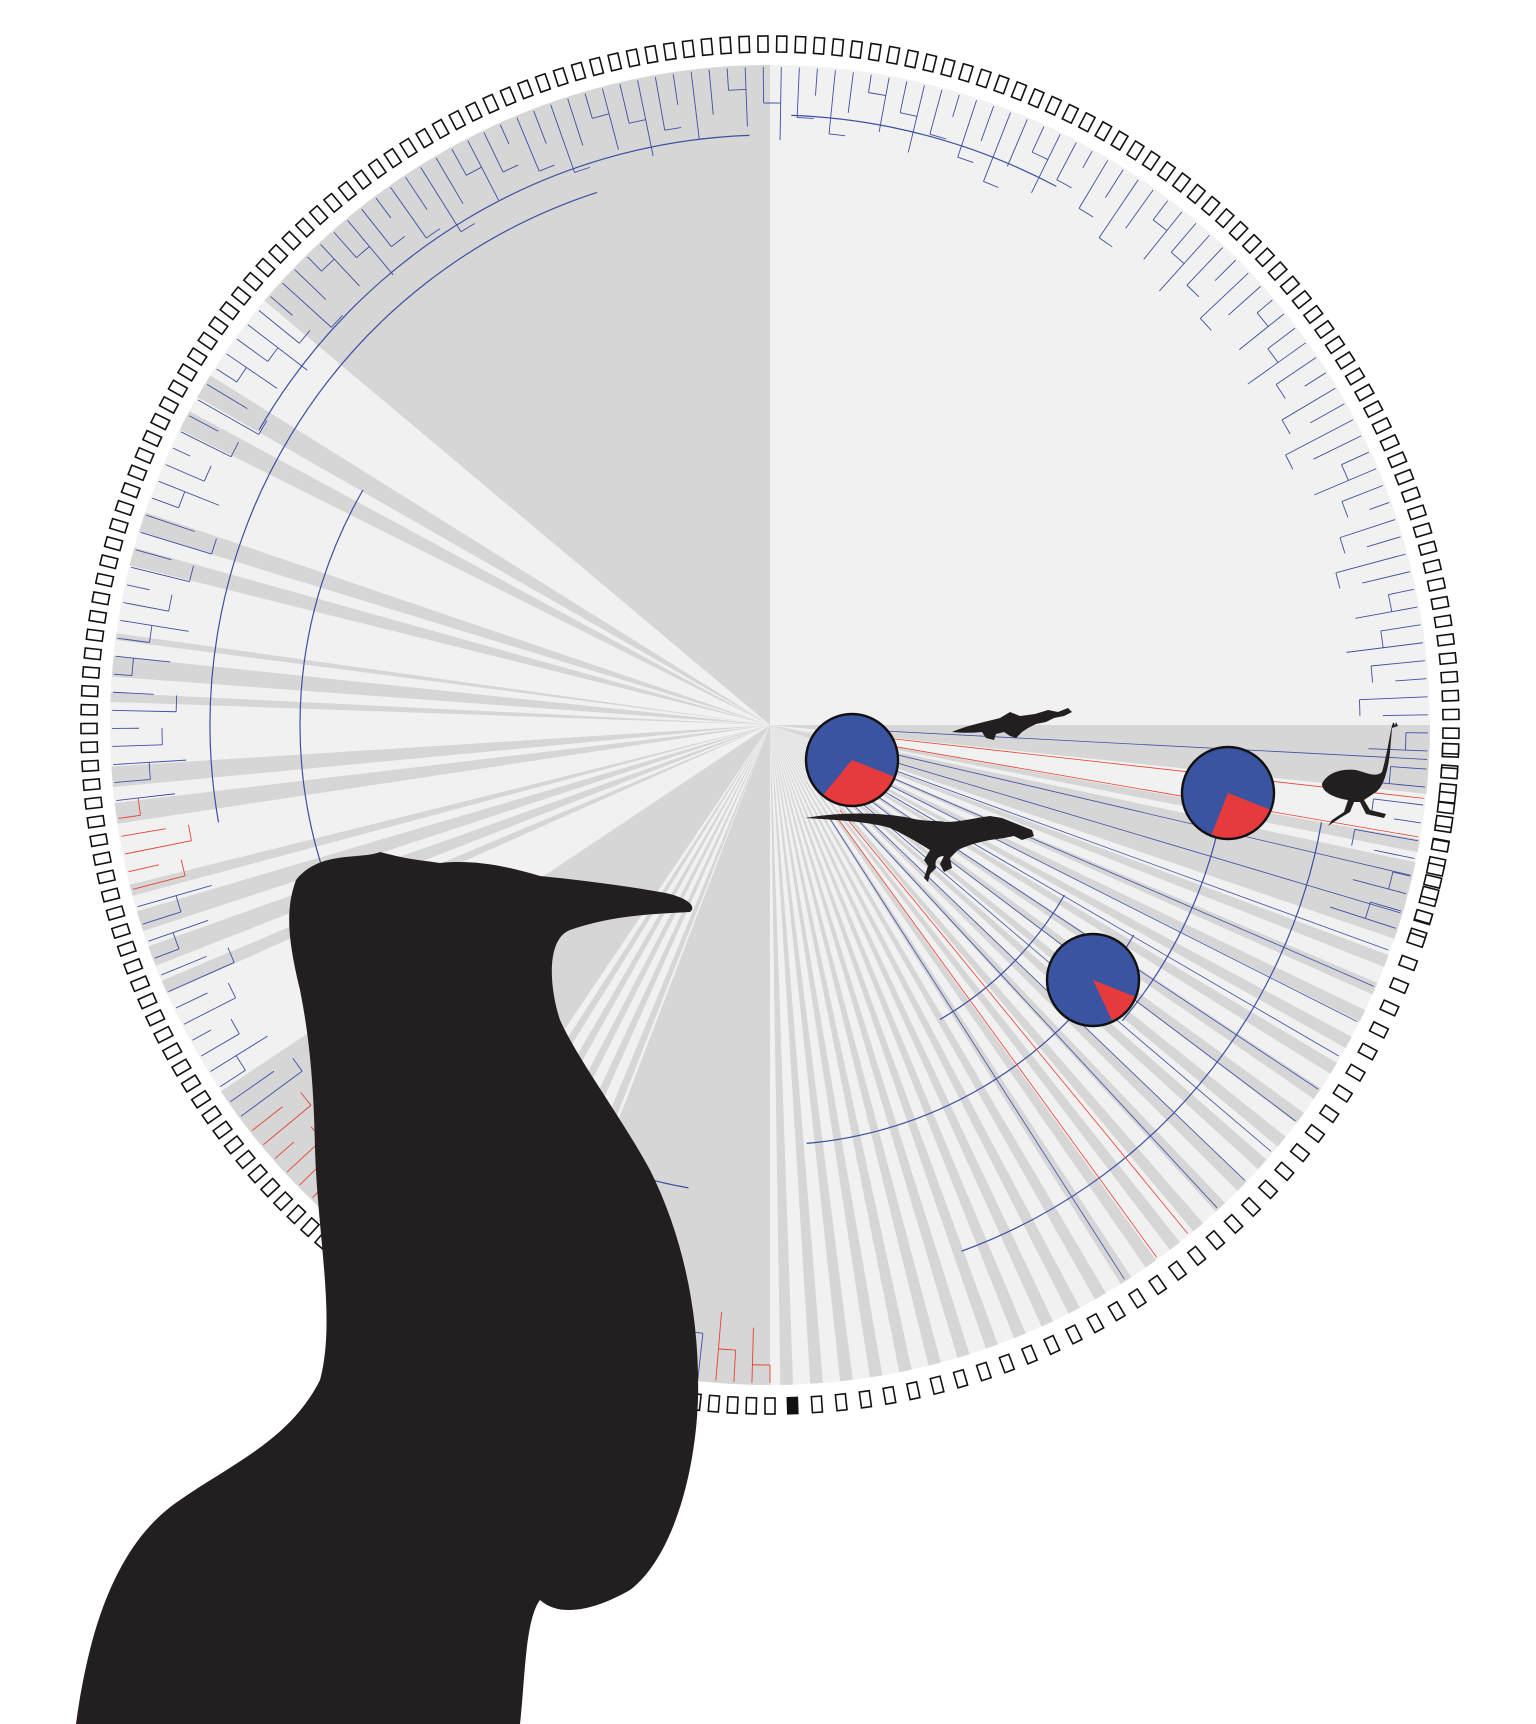 The width and height of the screenshot is (1536, 1724). What do you see at coordinates (858, 783) in the screenshot?
I see `pie-slice-red` at bounding box center [858, 783].